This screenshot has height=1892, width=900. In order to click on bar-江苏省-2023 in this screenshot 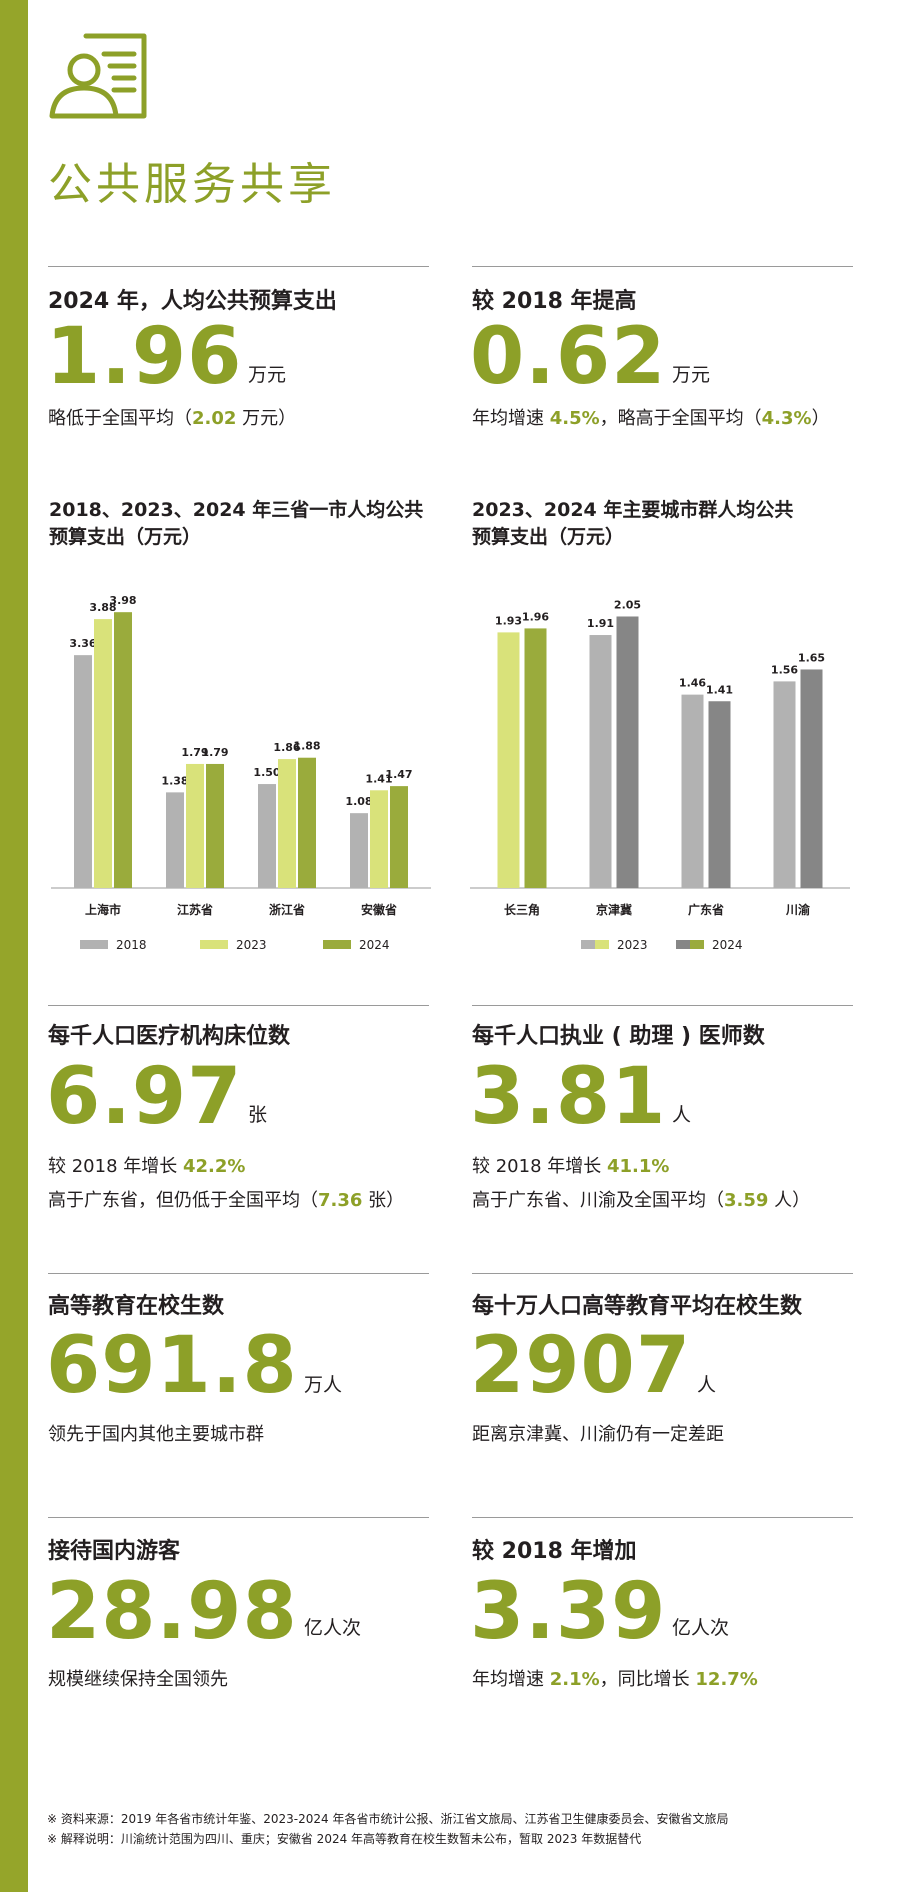, I will do `click(195, 825)`.